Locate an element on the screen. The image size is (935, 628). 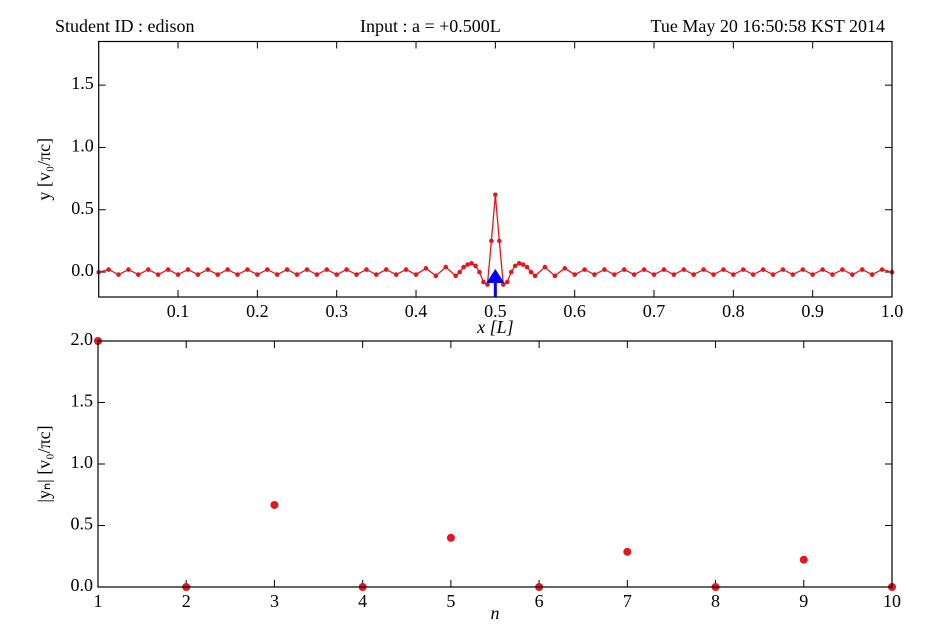
x-tick-label: 0.1 is located at coordinates (178, 311).